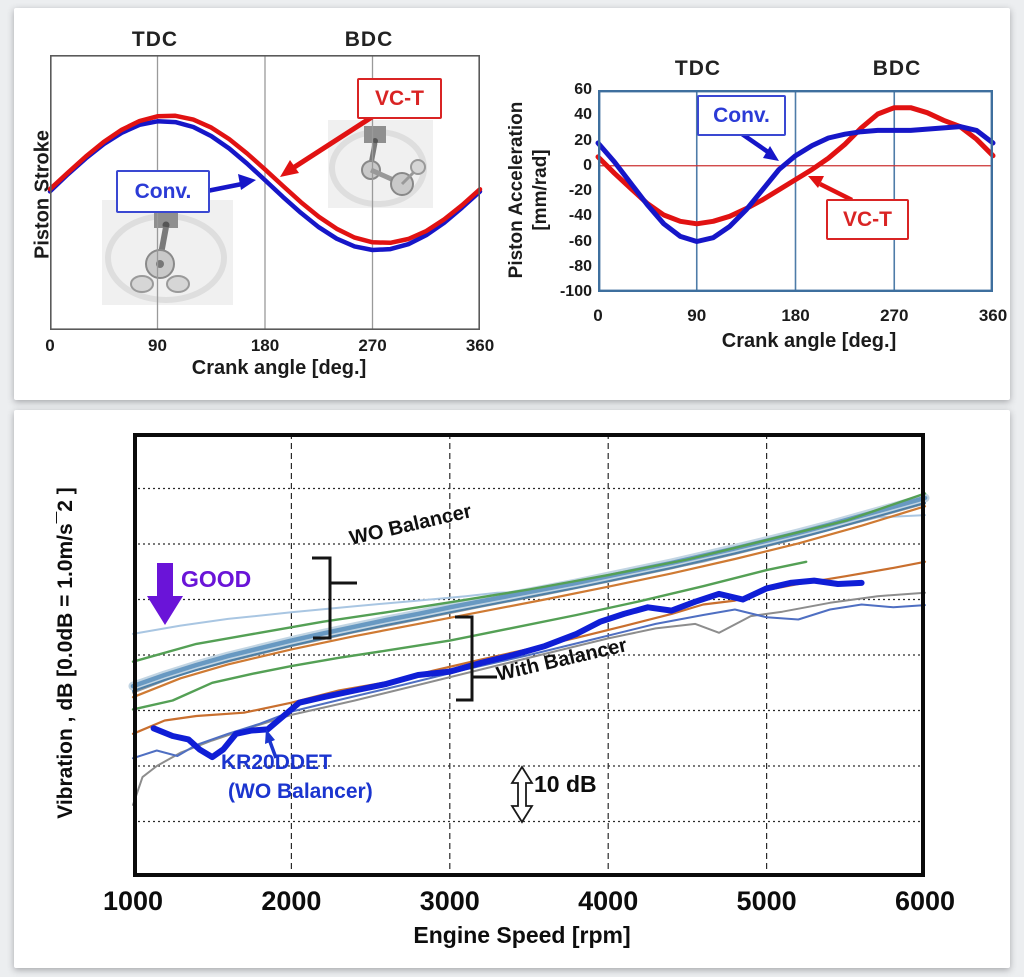  What do you see at coordinates (271, 744) in the screenshot?
I see `kr20ddet-arrow` at bounding box center [271, 744].